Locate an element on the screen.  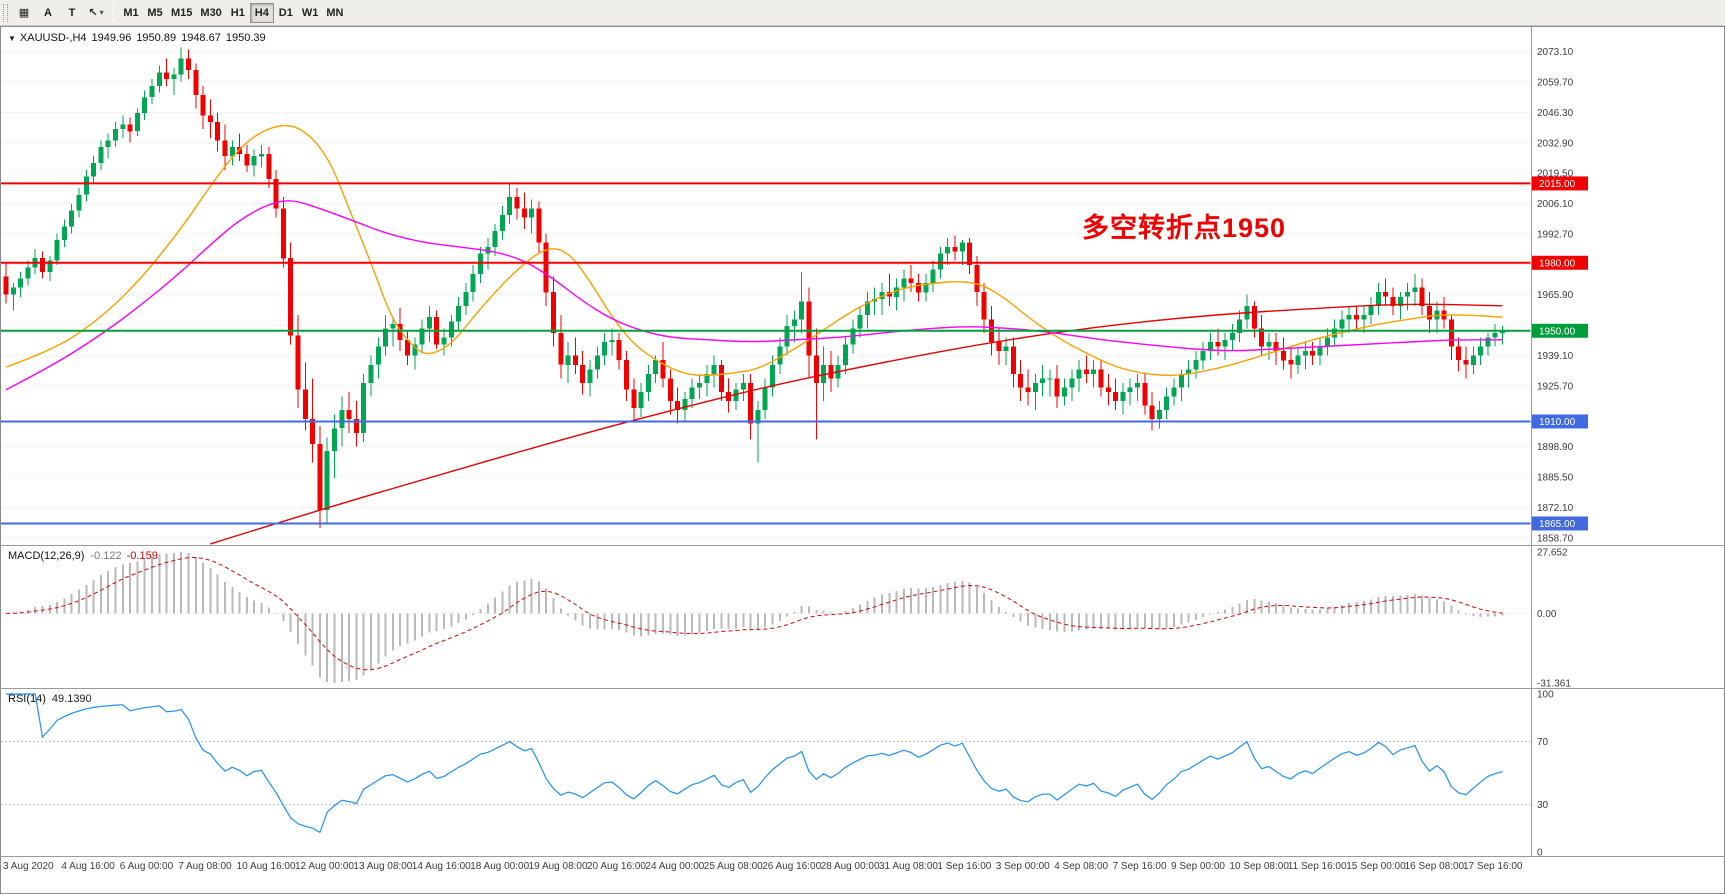
svg-text: 18 Aug 00:00 is located at coordinates (499, 866).